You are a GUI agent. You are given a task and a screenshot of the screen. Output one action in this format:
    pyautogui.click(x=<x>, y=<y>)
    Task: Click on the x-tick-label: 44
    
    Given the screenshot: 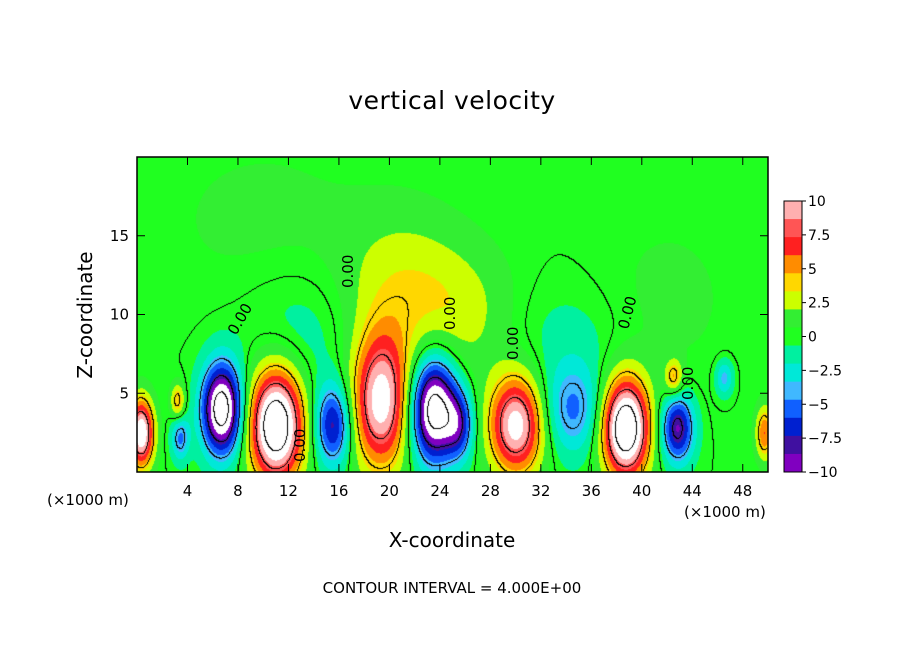 What is the action you would take?
    pyautogui.click(x=692, y=491)
    